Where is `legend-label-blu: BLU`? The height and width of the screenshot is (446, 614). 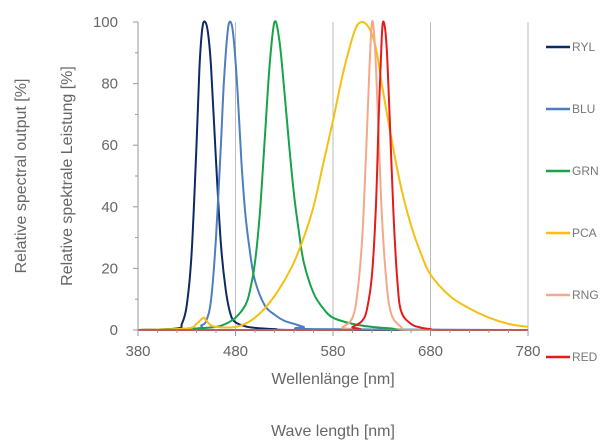 legend-label-blu: BLU is located at coordinates (583, 109).